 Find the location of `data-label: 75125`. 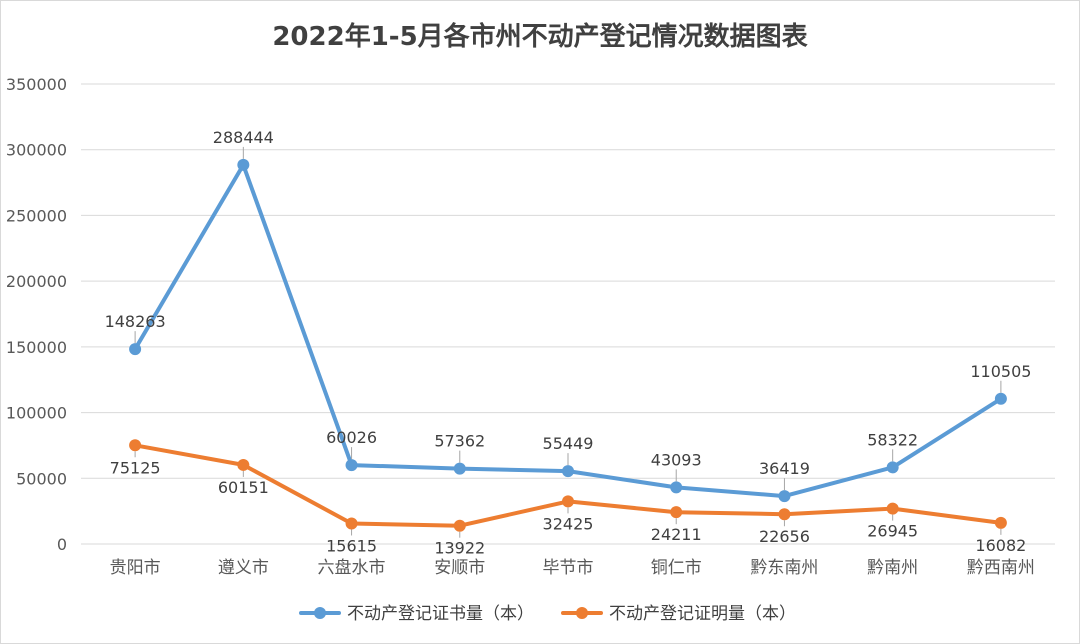

data-label: 75125 is located at coordinates (135, 467).